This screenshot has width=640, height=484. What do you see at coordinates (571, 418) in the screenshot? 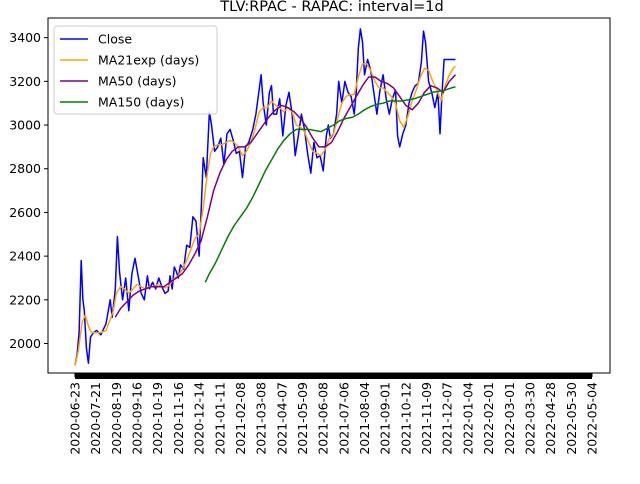
I see `x-tick-label: 2022-05-30` at bounding box center [571, 418].